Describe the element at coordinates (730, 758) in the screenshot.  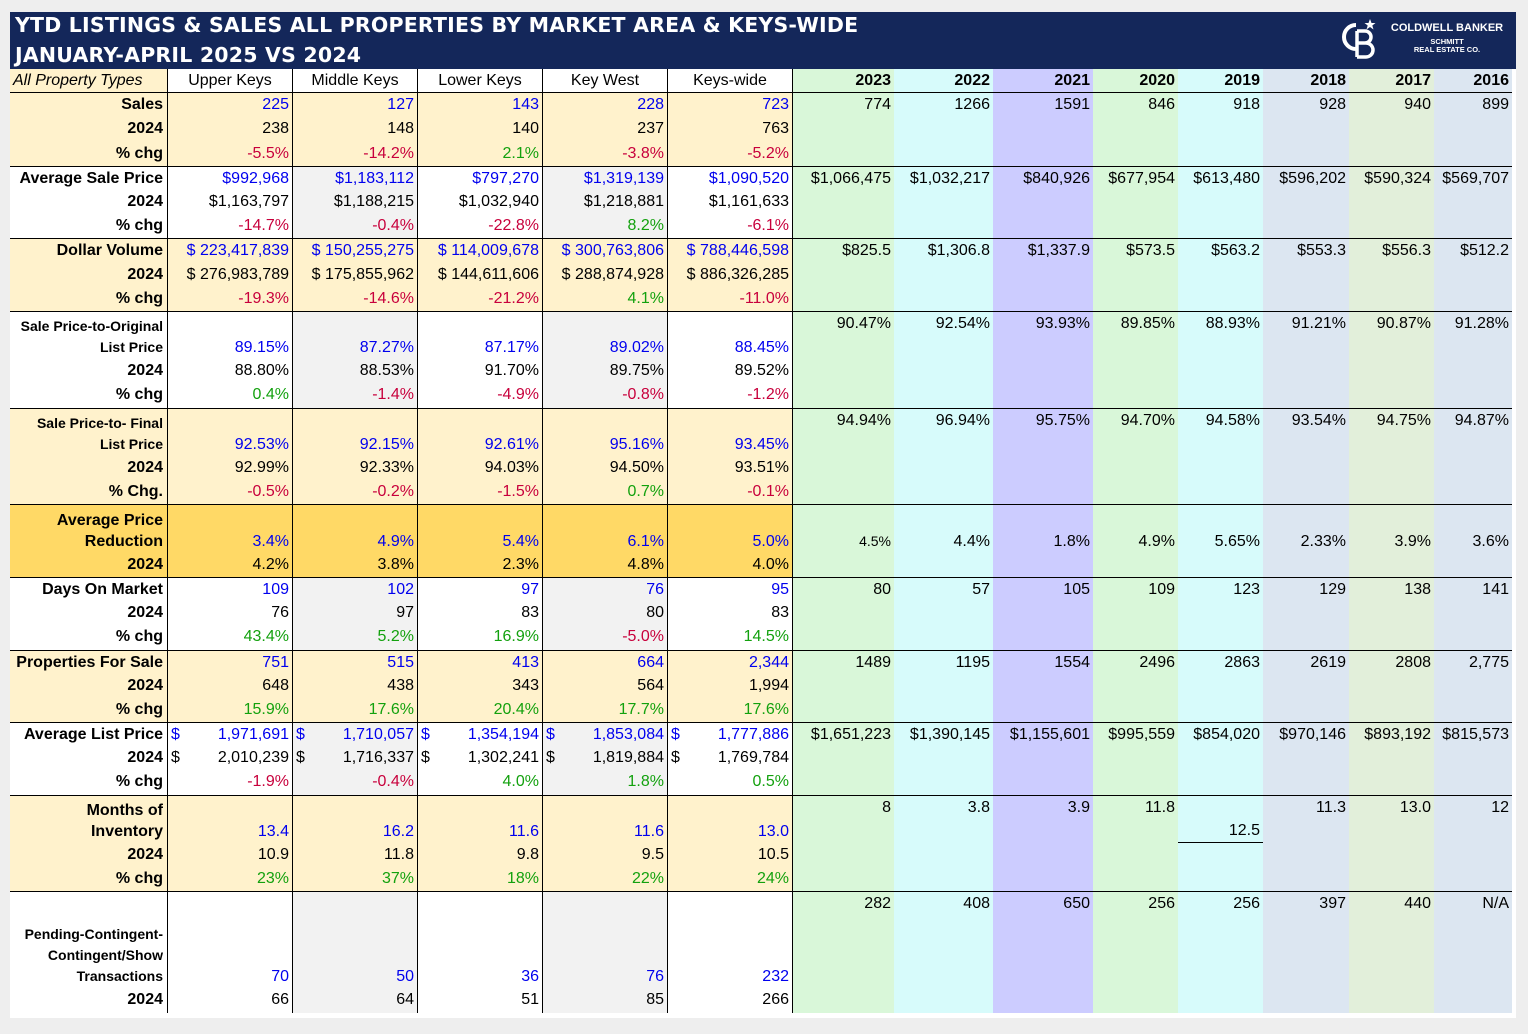
I see `data-cell-prior: $1,769,784` at that location.